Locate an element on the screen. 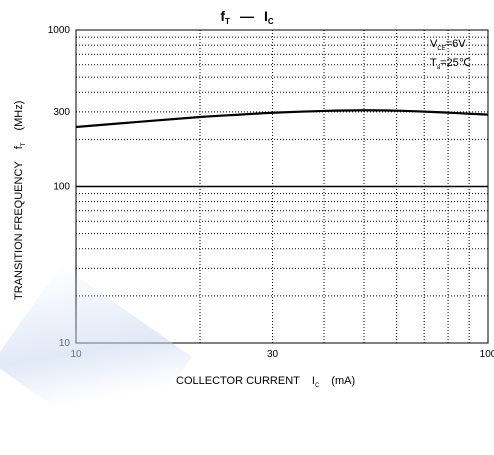 The height and width of the screenshot is (455, 494). condition-ta: Ta=25℃ is located at coordinates (450, 64).